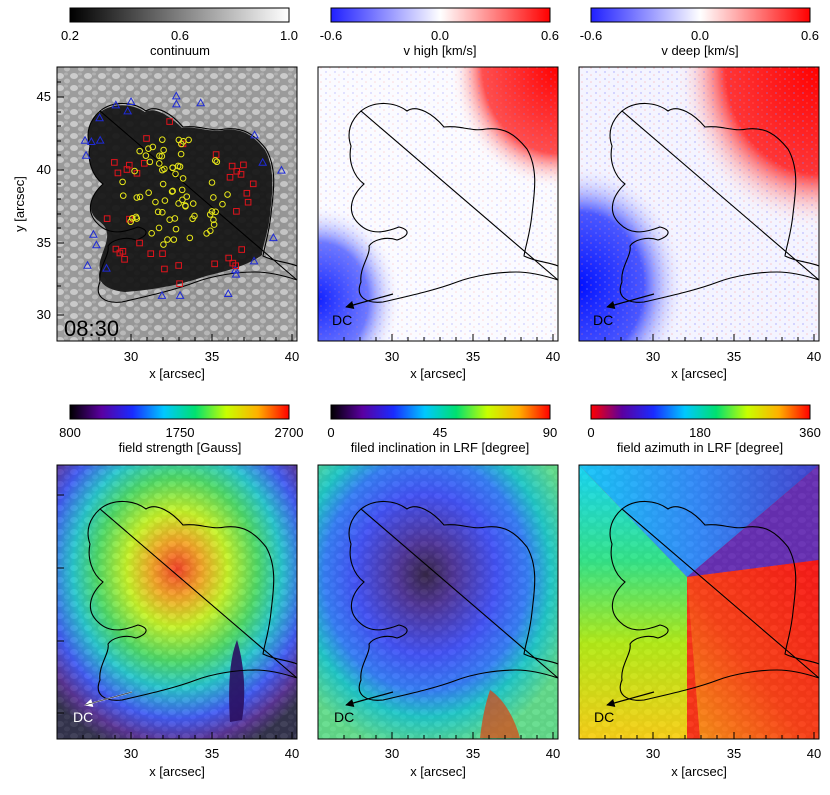 The width and height of the screenshot is (830, 795). Describe the element at coordinates (700, 447) in the screenshot. I see `colorbar-title: field azimuth in LRF [degree]` at that location.